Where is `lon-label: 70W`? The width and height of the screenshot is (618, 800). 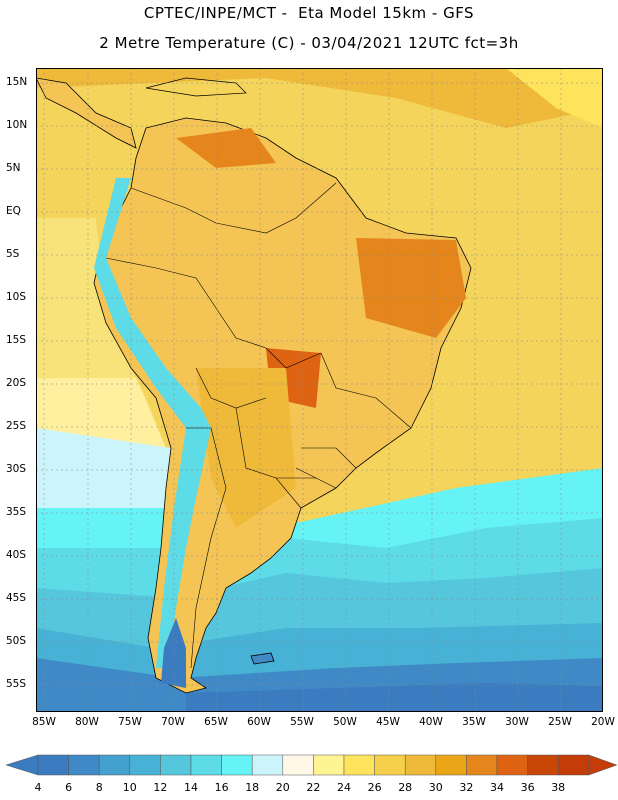
lon-label: 70W is located at coordinates (173, 722).